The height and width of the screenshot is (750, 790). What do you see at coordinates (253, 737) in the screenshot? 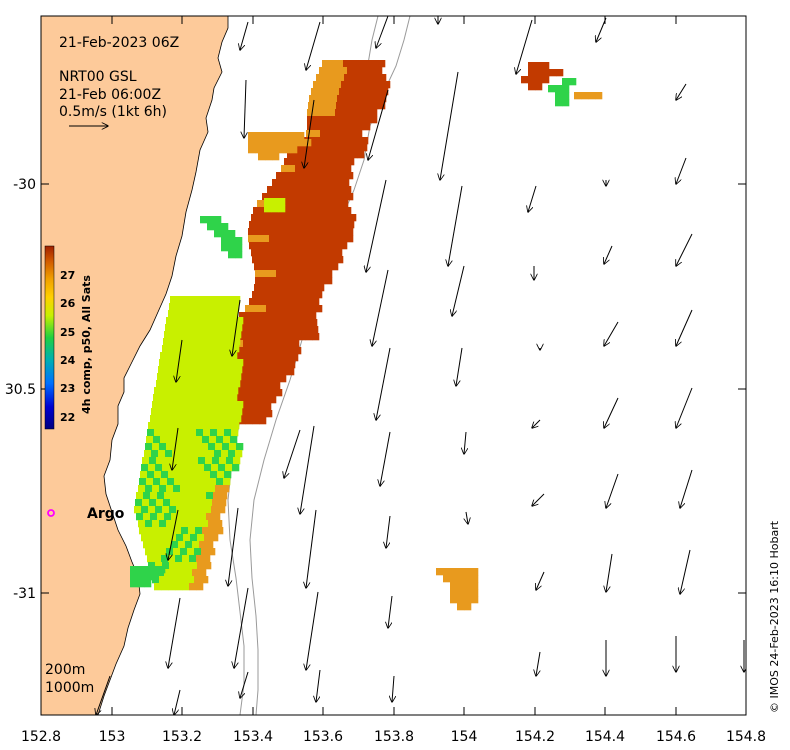
I see `x-tick-label: 153.4` at bounding box center [253, 737].